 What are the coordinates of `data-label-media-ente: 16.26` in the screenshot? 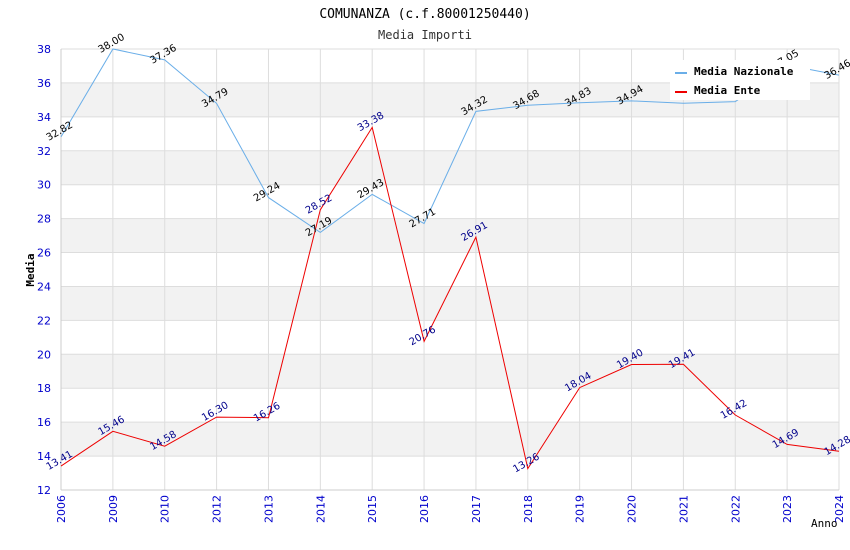 It's located at (267, 413).